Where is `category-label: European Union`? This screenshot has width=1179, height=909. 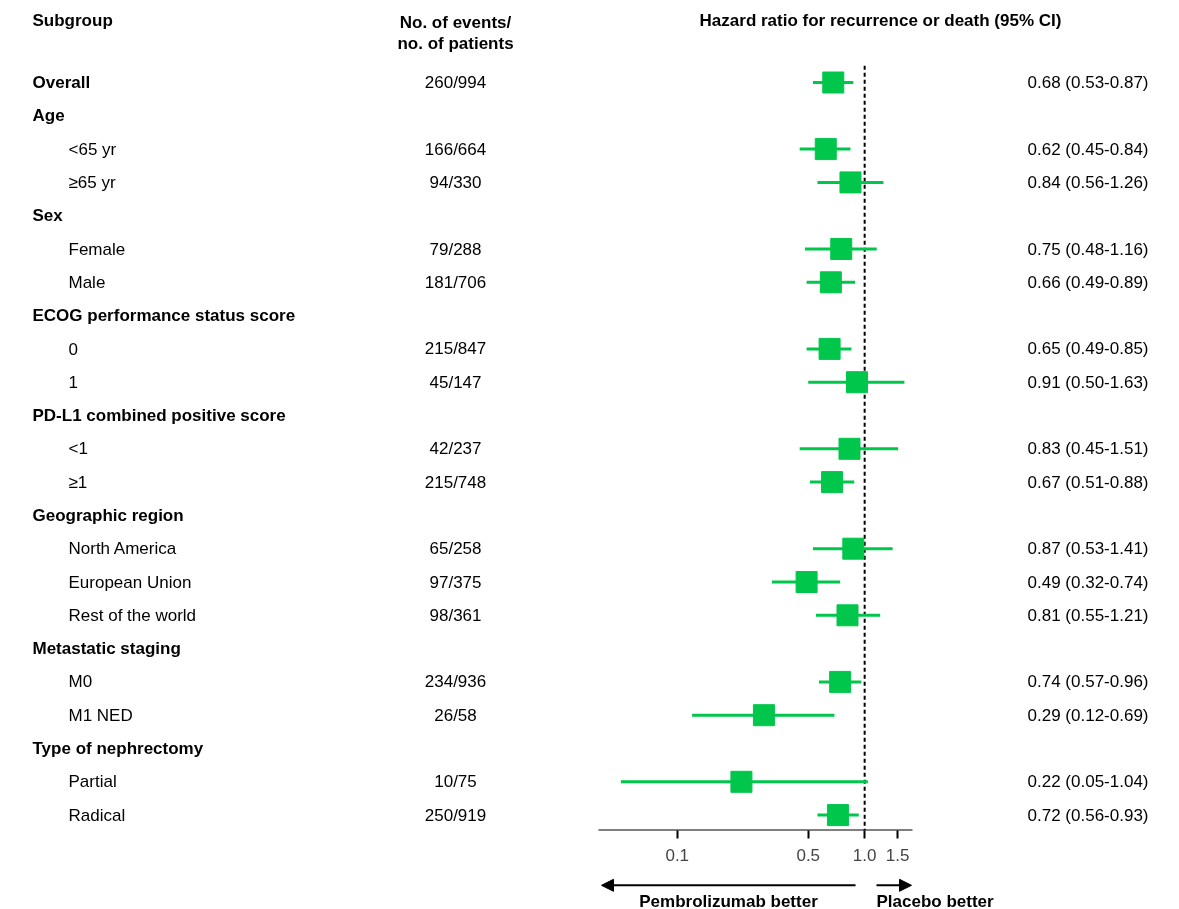 category-label: European Union is located at coordinates (130, 582).